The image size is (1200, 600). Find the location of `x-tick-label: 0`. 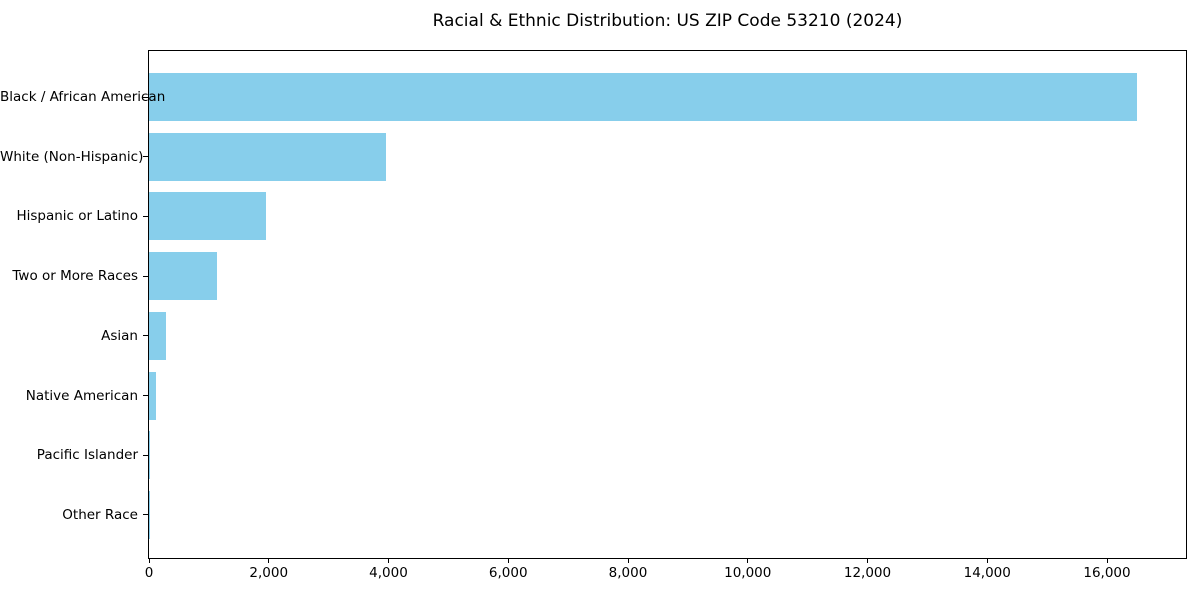

x-tick-label: 0 is located at coordinates (149, 573).